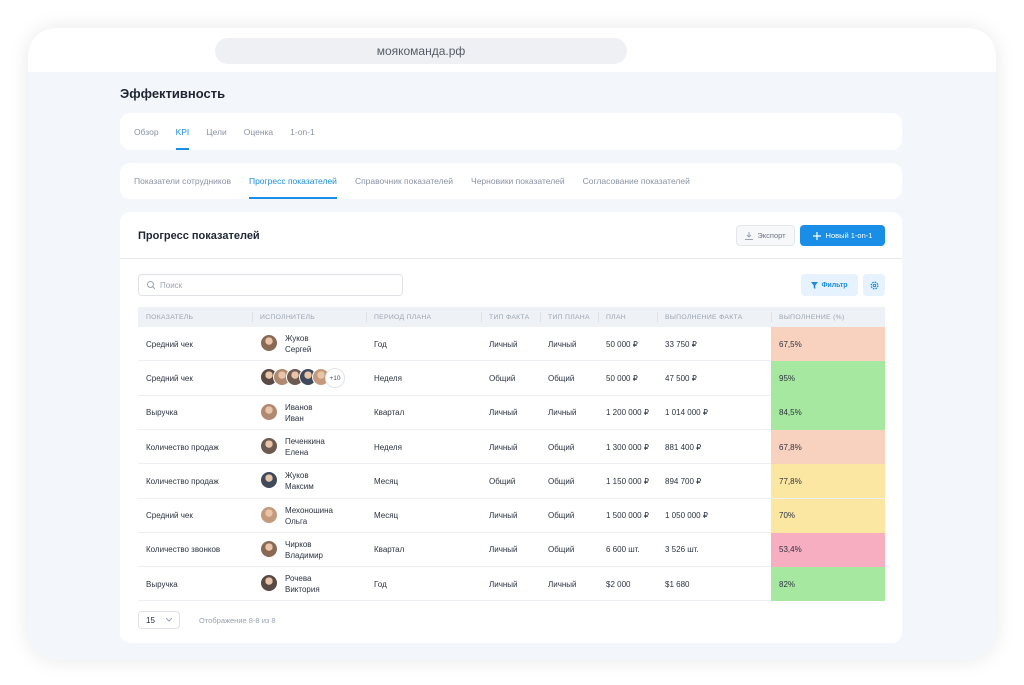  Describe the element at coordinates (305, 447) in the screenshot. I see `executor-name: Печенкина Елена` at that location.